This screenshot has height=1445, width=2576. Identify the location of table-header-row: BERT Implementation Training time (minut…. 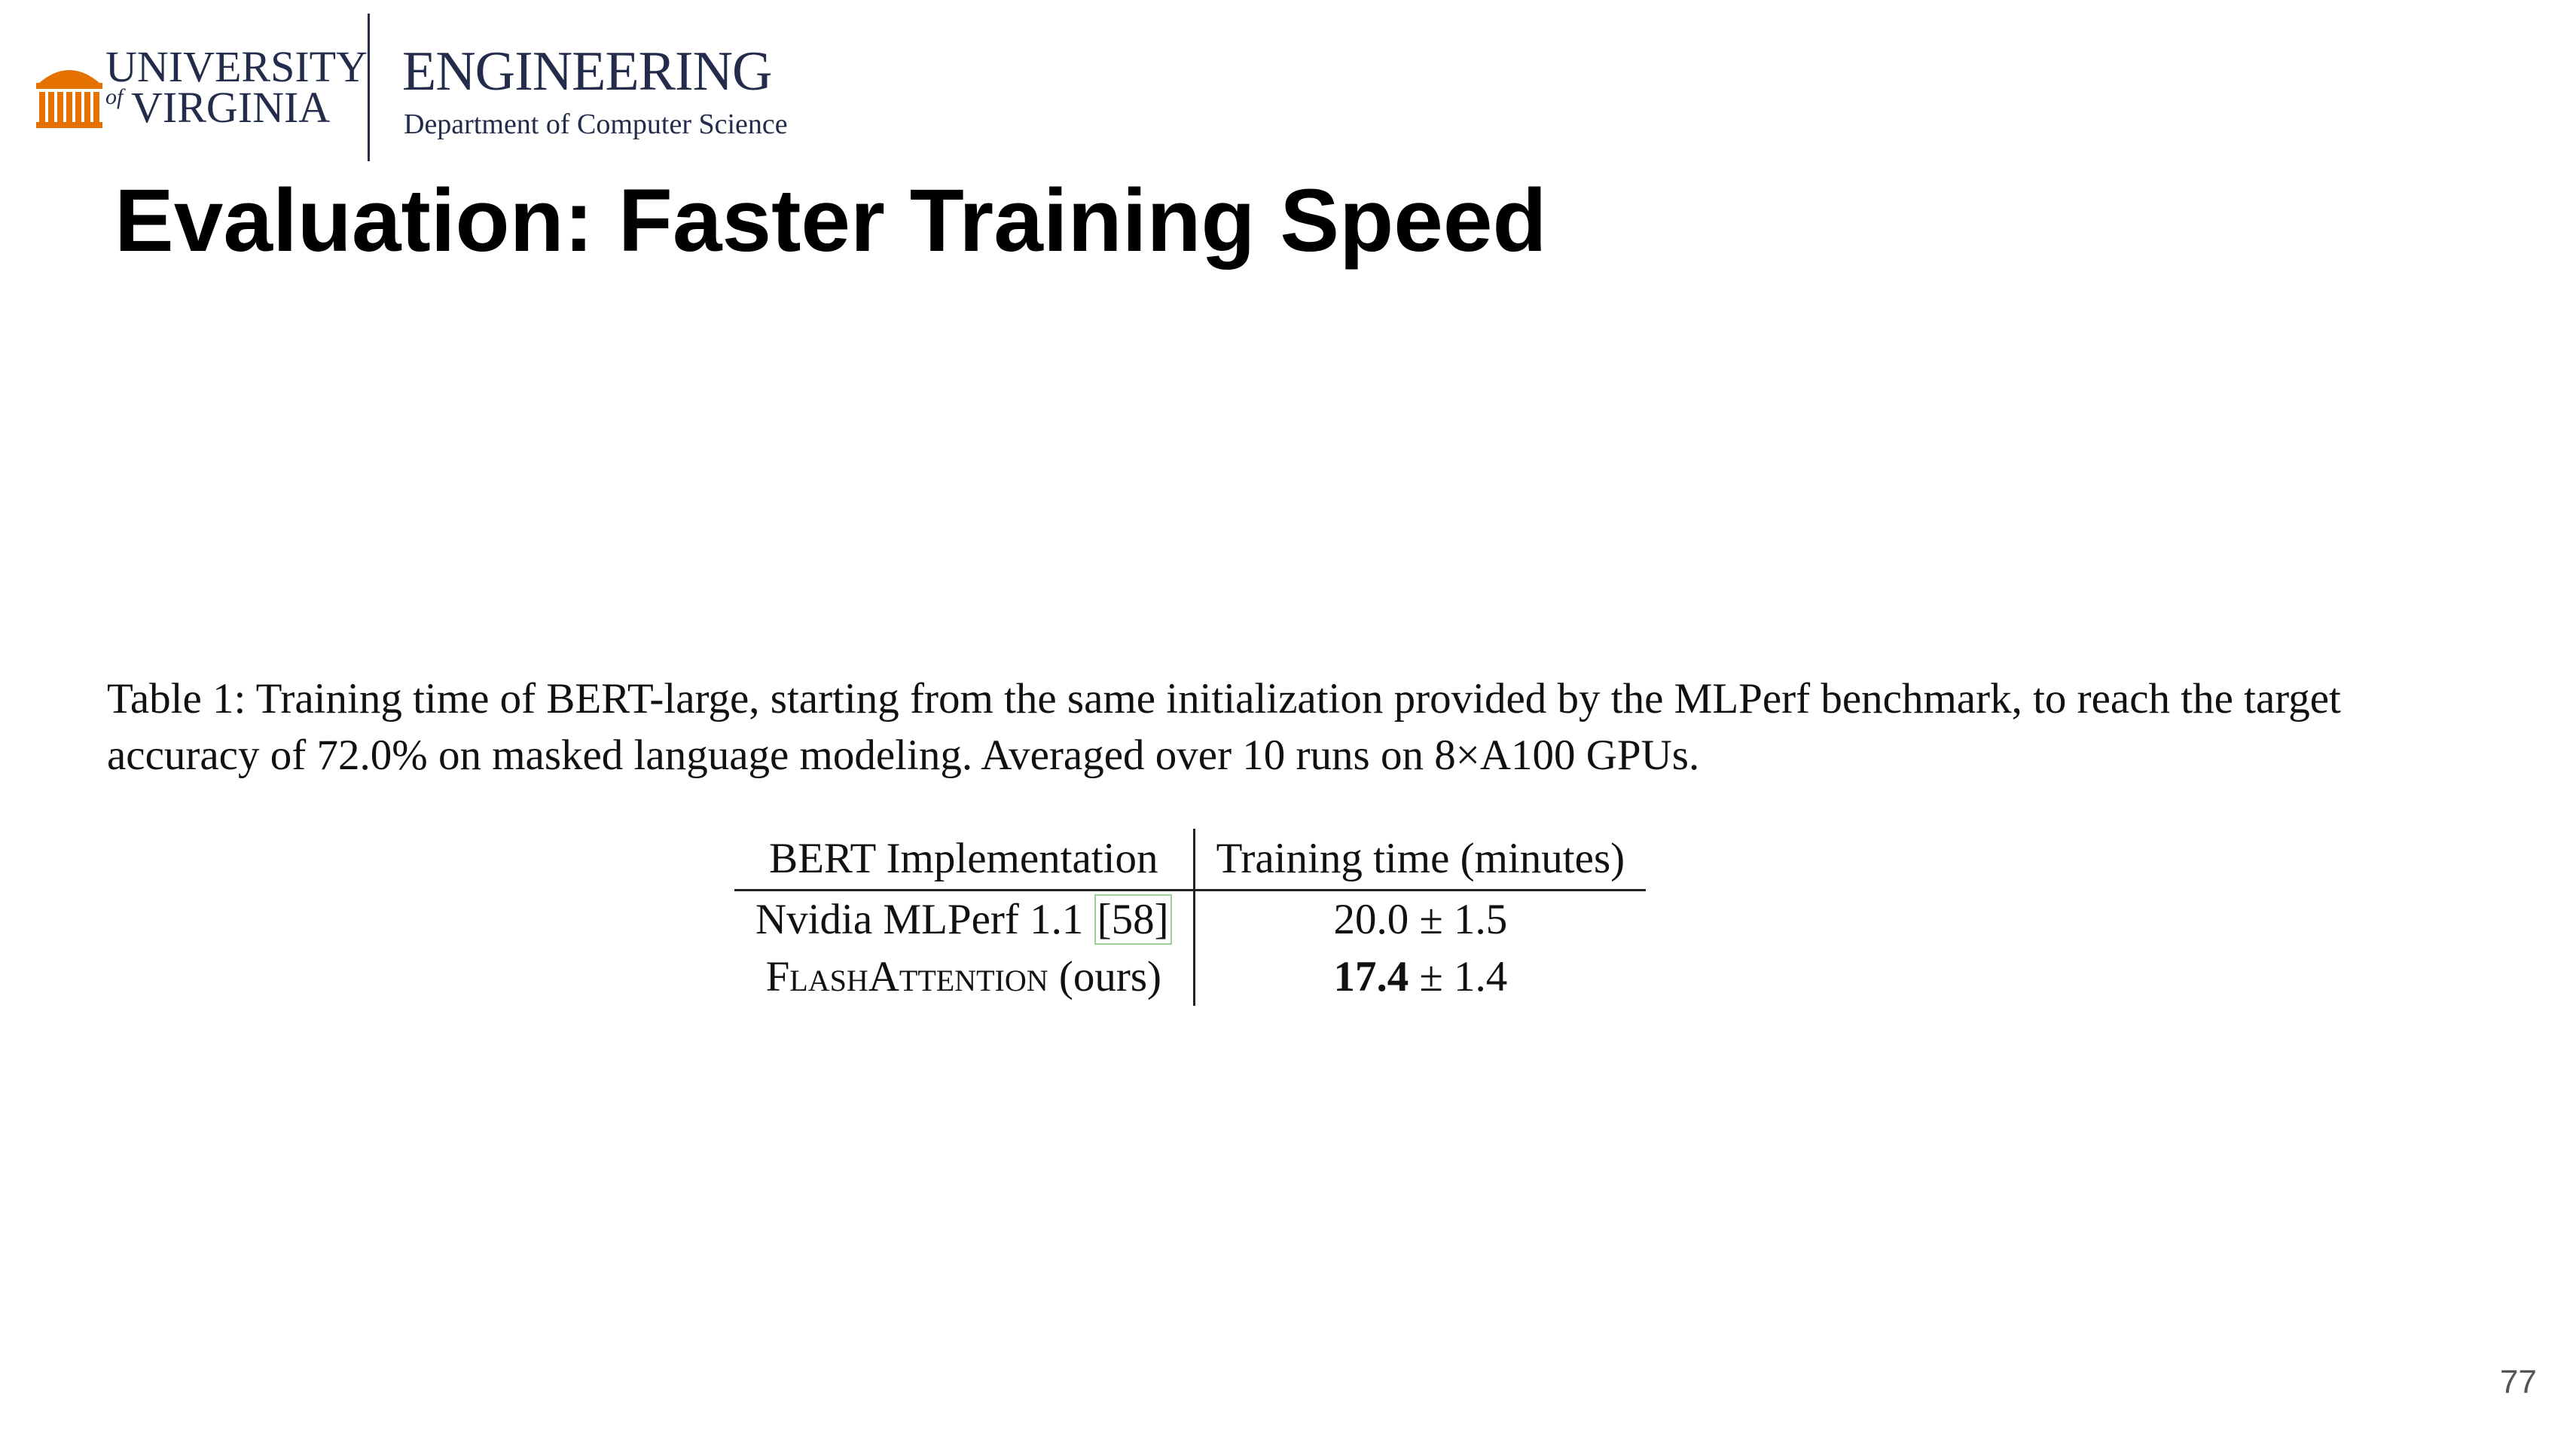
(1191, 860).